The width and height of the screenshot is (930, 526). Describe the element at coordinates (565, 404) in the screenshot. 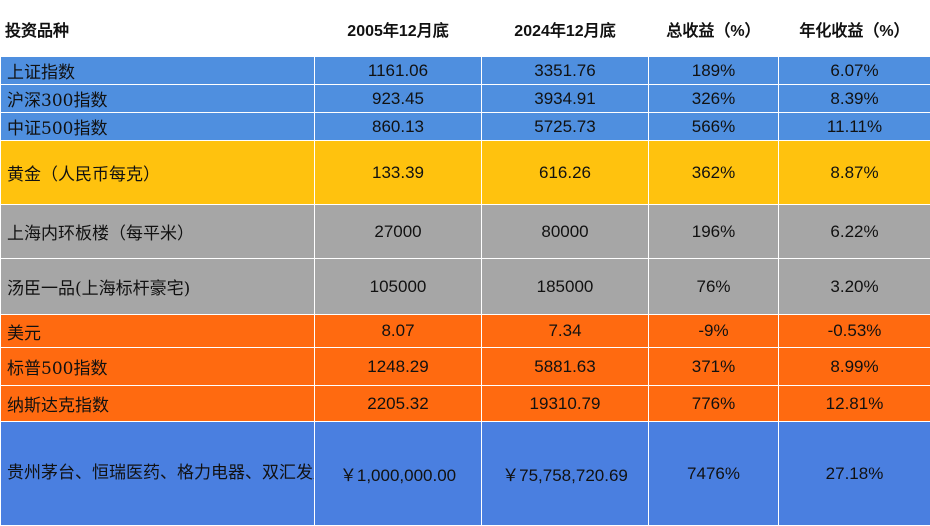

I see `end-value: 19310.79` at that location.